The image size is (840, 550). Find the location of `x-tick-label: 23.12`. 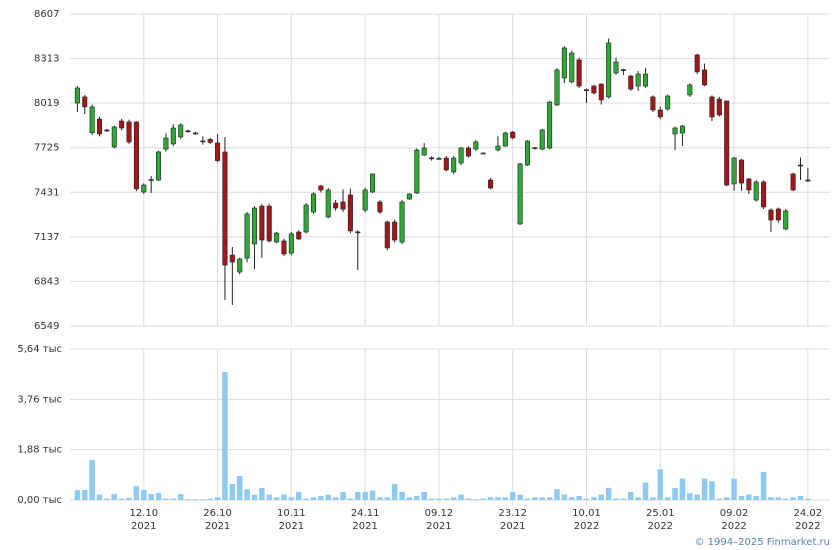

x-tick-label: 23.12 is located at coordinates (512, 513).